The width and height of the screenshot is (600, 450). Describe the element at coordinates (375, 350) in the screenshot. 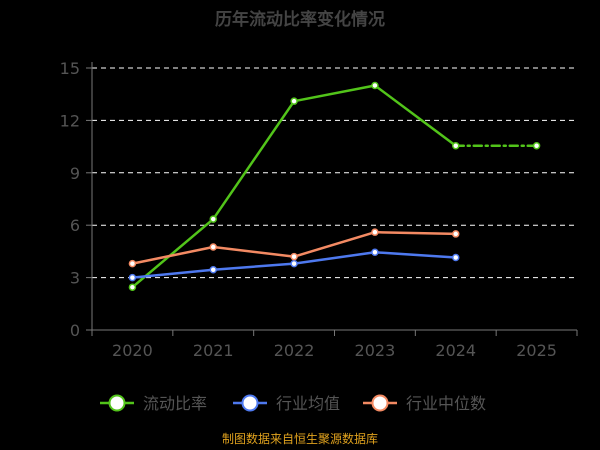

I see `x-tick-label: 2023` at that location.